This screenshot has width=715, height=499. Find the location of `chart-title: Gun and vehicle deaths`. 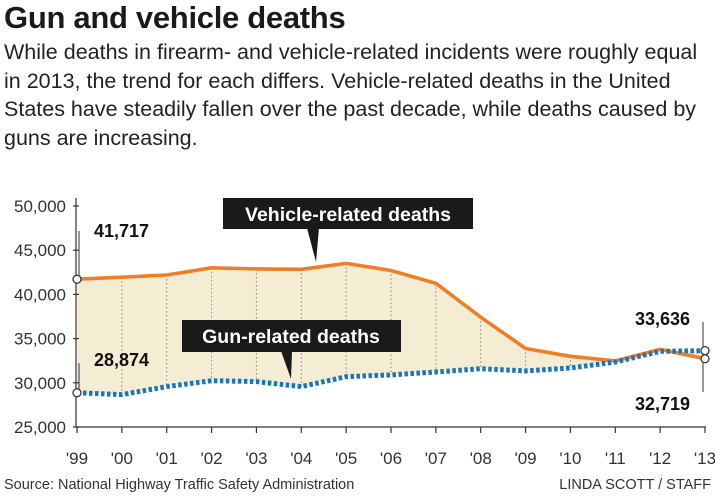

chart-title: Gun and vehicle deaths is located at coordinates (175, 17).